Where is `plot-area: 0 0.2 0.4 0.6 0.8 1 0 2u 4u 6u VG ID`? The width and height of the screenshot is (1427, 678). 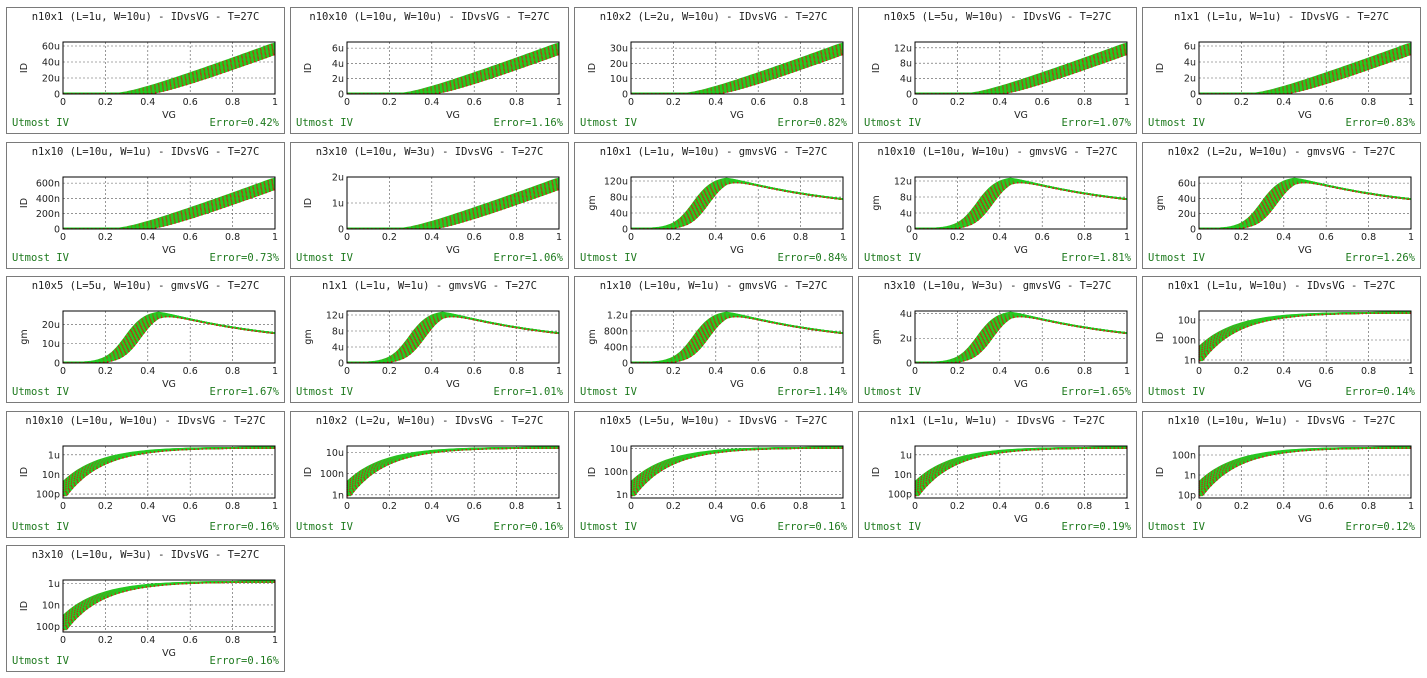 plot-area: 0 0.2 0.4 0.6 0.8 1 0 2u 4u 6u VG ID is located at coordinates (432, 81).